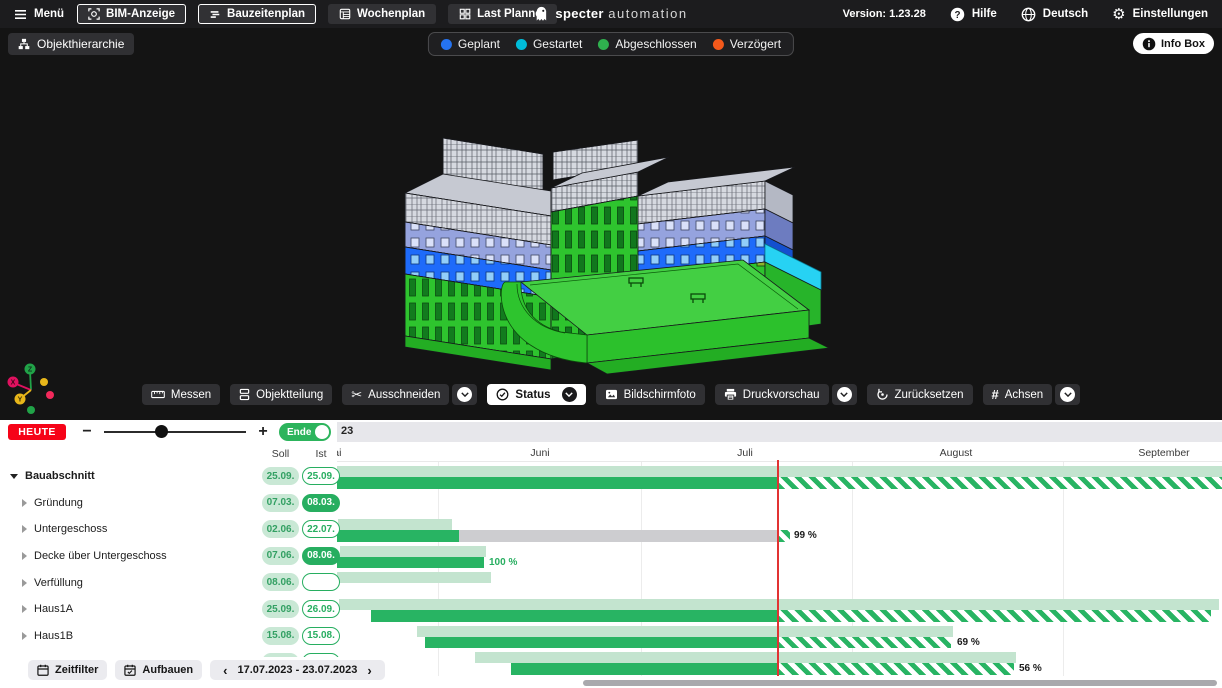 Image resolution: width=1222 pixels, height=688 pixels. Describe the element at coordinates (280, 502) in the screenshot. I see `soll-date-pill: 07.03.` at that location.